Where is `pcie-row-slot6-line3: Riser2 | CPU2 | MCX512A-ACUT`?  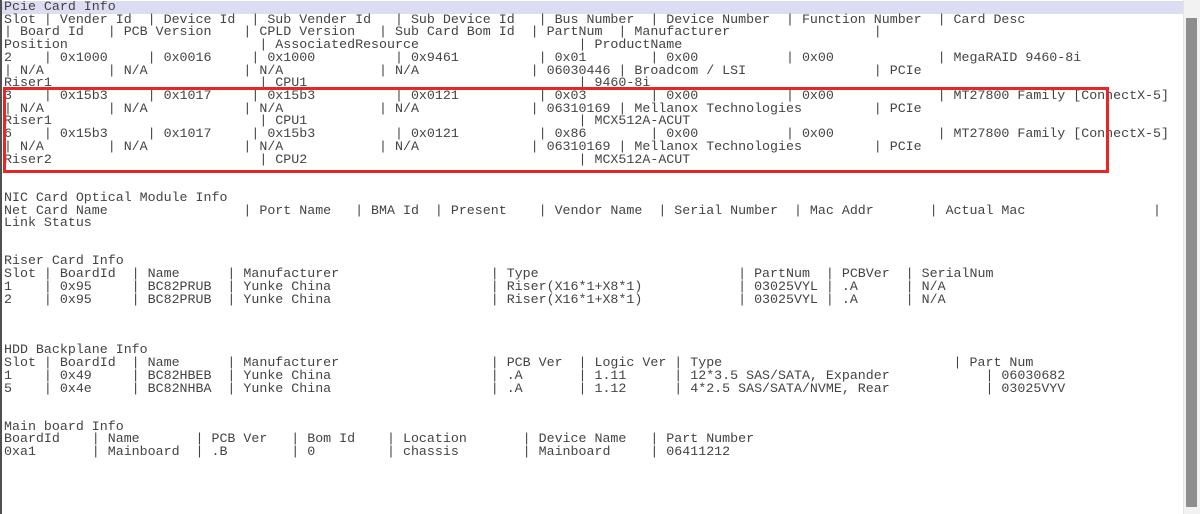 pcie-row-slot6-line3: Riser2 | CPU2 | MCX512A-ACUT is located at coordinates (347, 159).